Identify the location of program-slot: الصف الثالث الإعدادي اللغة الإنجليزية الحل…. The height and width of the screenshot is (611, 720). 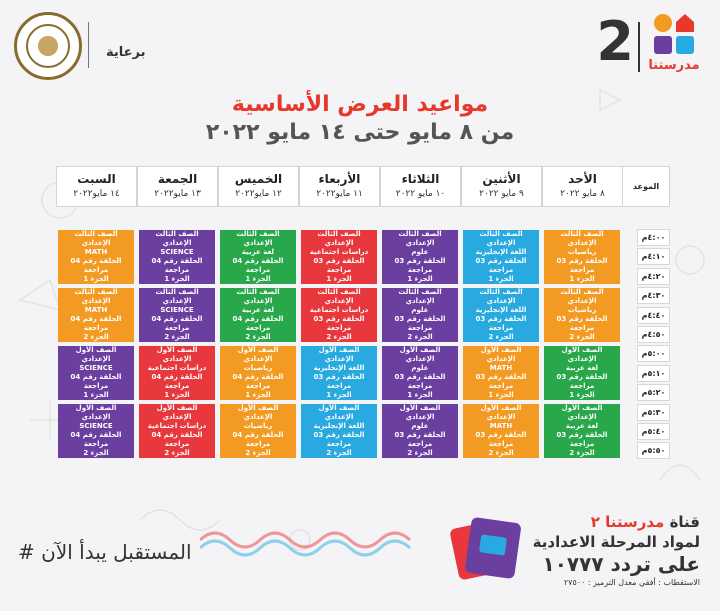
(501, 257).